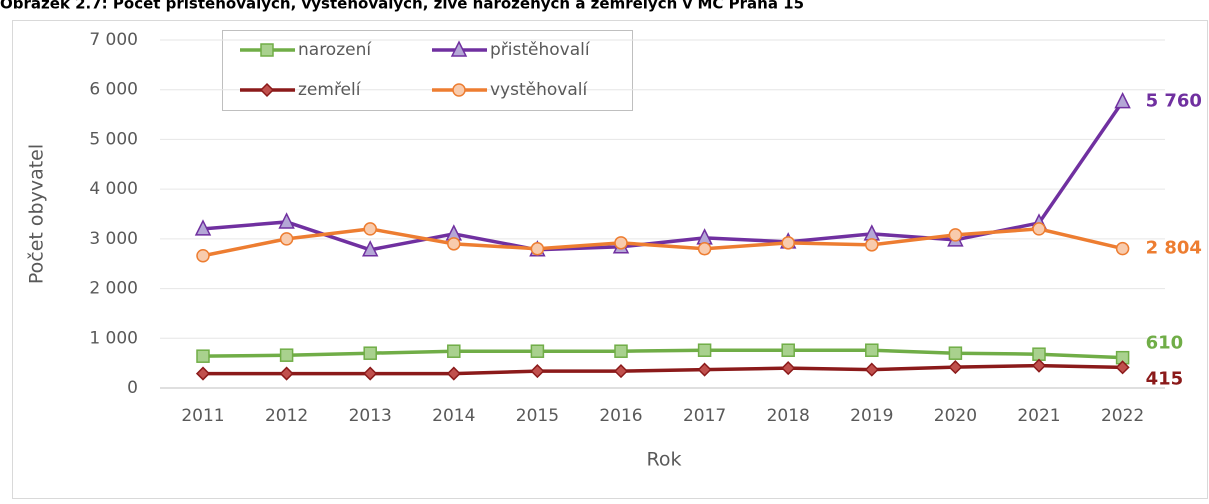  What do you see at coordinates (1165, 378) in the screenshot?
I see `data-label: 415` at bounding box center [1165, 378].